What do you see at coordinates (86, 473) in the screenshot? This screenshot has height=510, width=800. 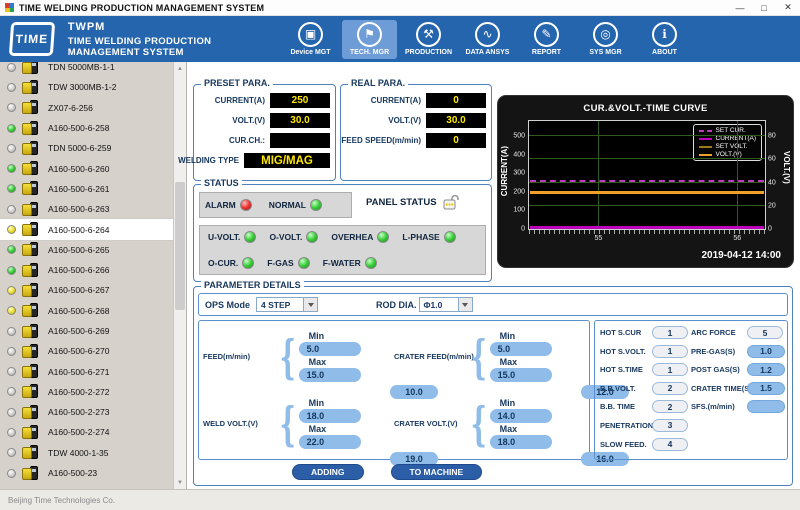 I see `sidebar-item-a160-500-23: A160-500-23` at bounding box center [86, 473].